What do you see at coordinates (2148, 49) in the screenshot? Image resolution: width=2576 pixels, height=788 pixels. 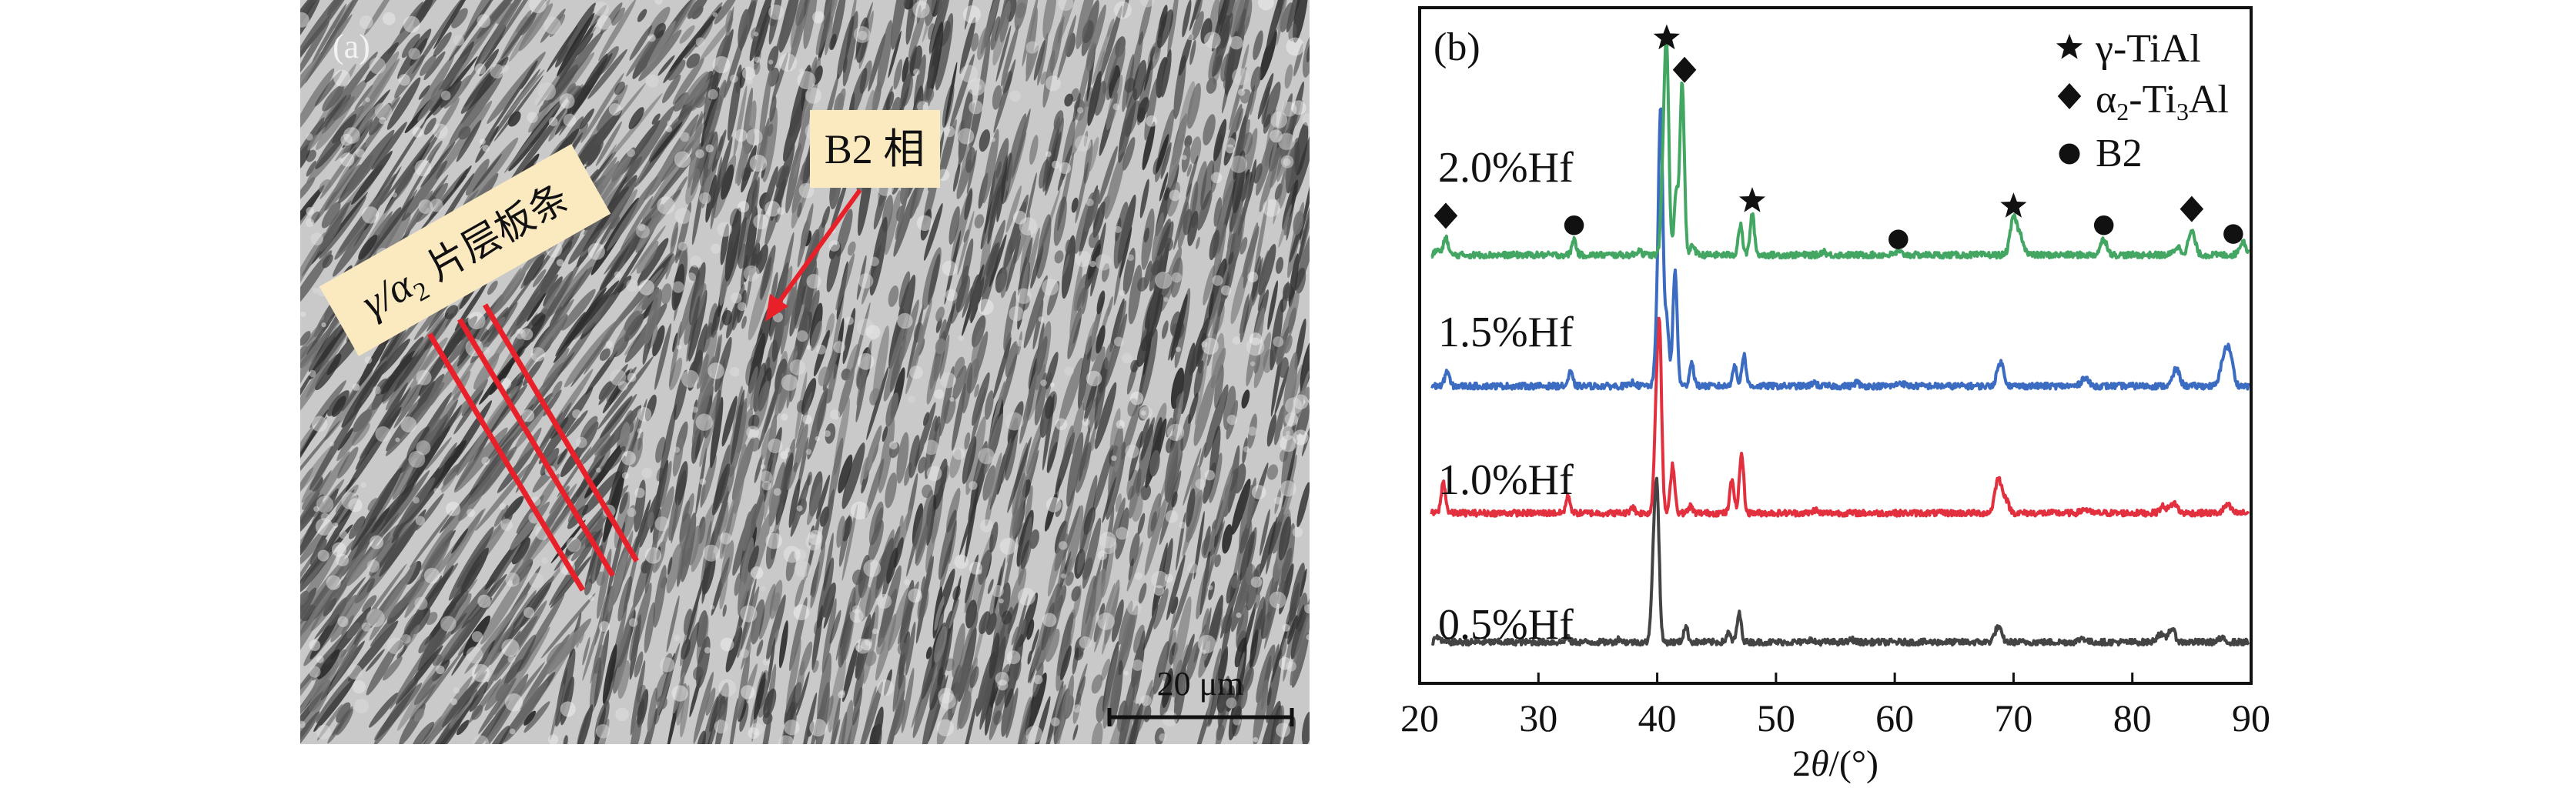 I see `legend-gamma-tial: γ-TiAl` at bounding box center [2148, 49].